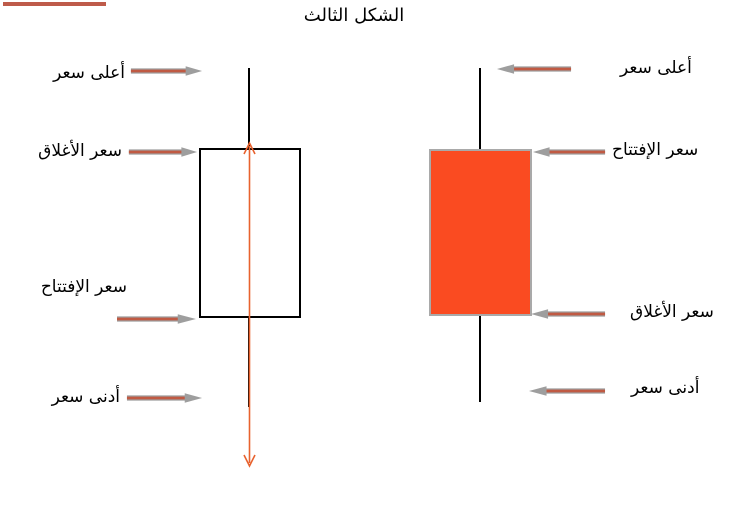  What do you see at coordinates (164, 398) in the screenshot?
I see `left-low-arrow-icon` at bounding box center [164, 398].